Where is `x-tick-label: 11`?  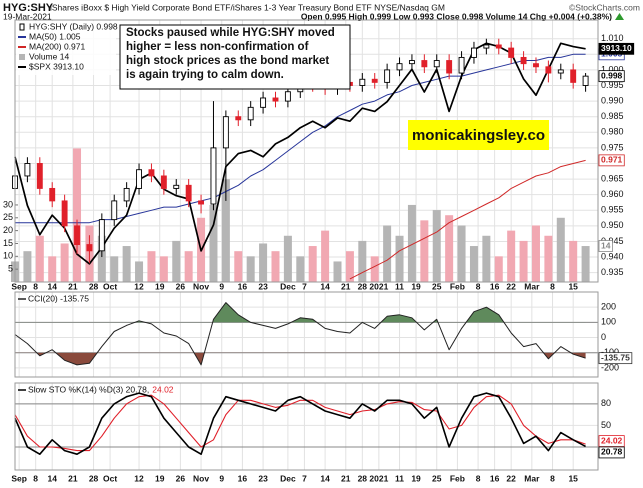
x-tick-label: 11 is located at coordinates (399, 286).